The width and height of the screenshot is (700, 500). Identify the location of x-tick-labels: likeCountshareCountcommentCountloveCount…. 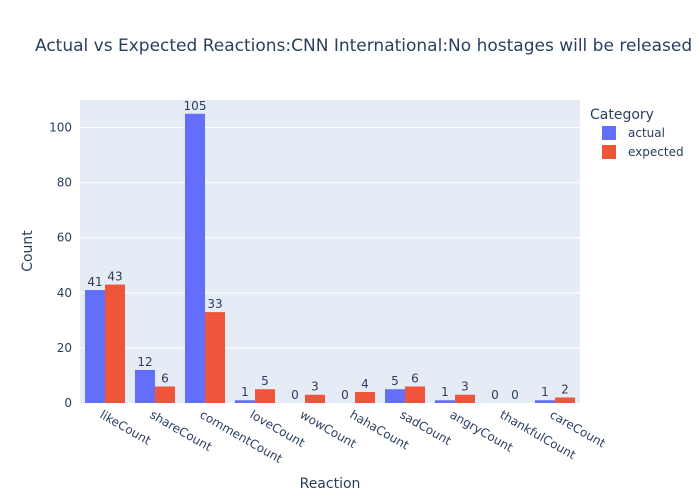
(353, 436).